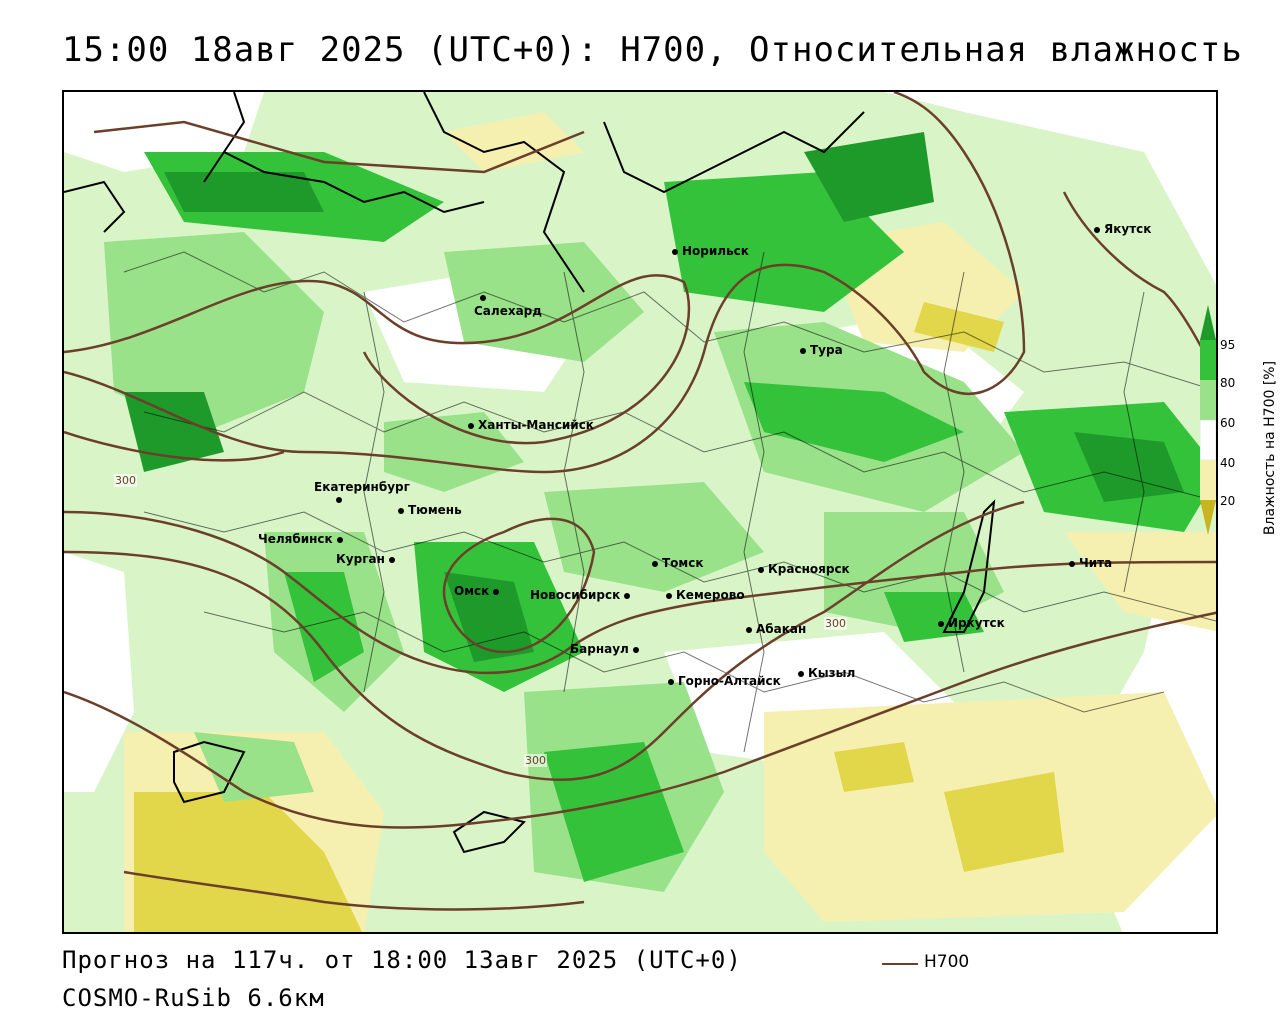 Image resolution: width=1280 pixels, height=1024 pixels. Describe the element at coordinates (1096, 563) in the screenshot. I see `city-label: Чита` at that location.